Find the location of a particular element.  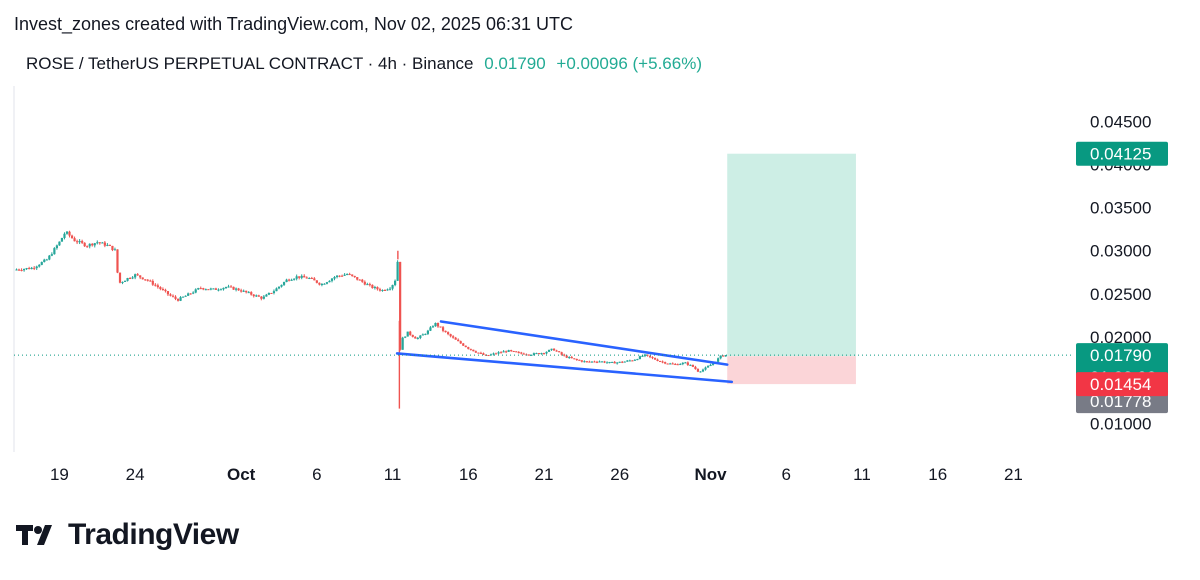

tradingview-logo: TradingView is located at coordinates (127, 535).